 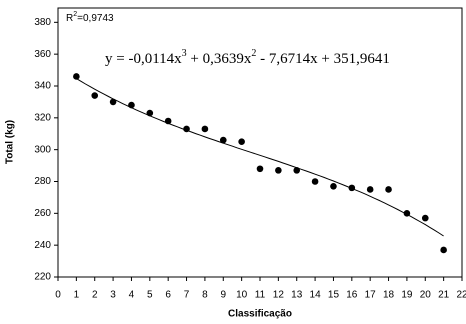 I want to click on x-tick-label: 10, so click(x=242, y=295).